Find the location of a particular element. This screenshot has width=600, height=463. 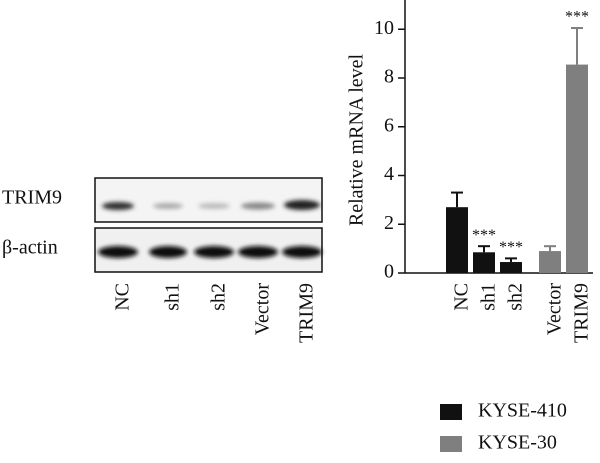

lane-label: NC is located at coordinates (123, 297).